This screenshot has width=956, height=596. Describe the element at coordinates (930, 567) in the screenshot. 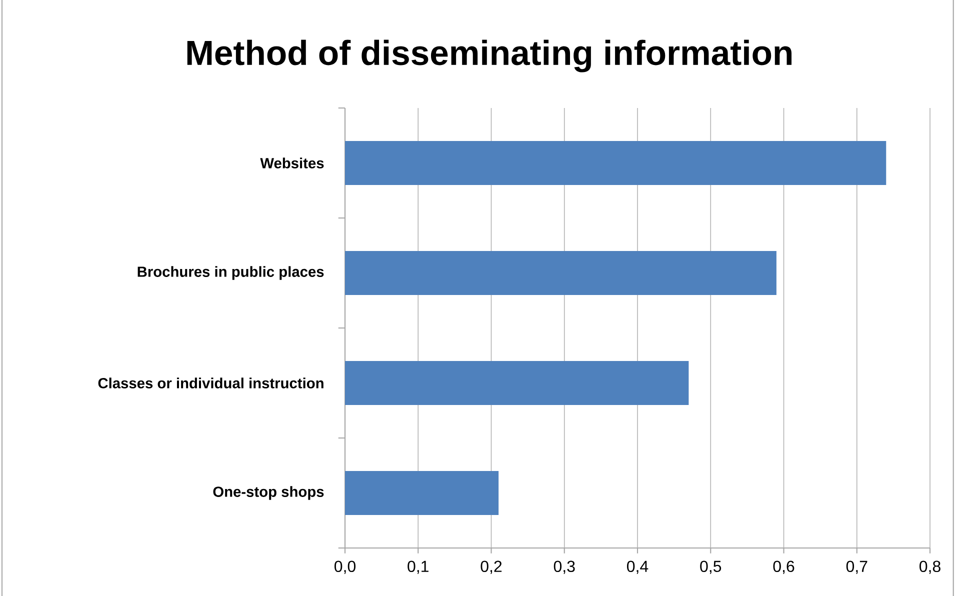

I see `x-tick-label: 0,8` at that location.